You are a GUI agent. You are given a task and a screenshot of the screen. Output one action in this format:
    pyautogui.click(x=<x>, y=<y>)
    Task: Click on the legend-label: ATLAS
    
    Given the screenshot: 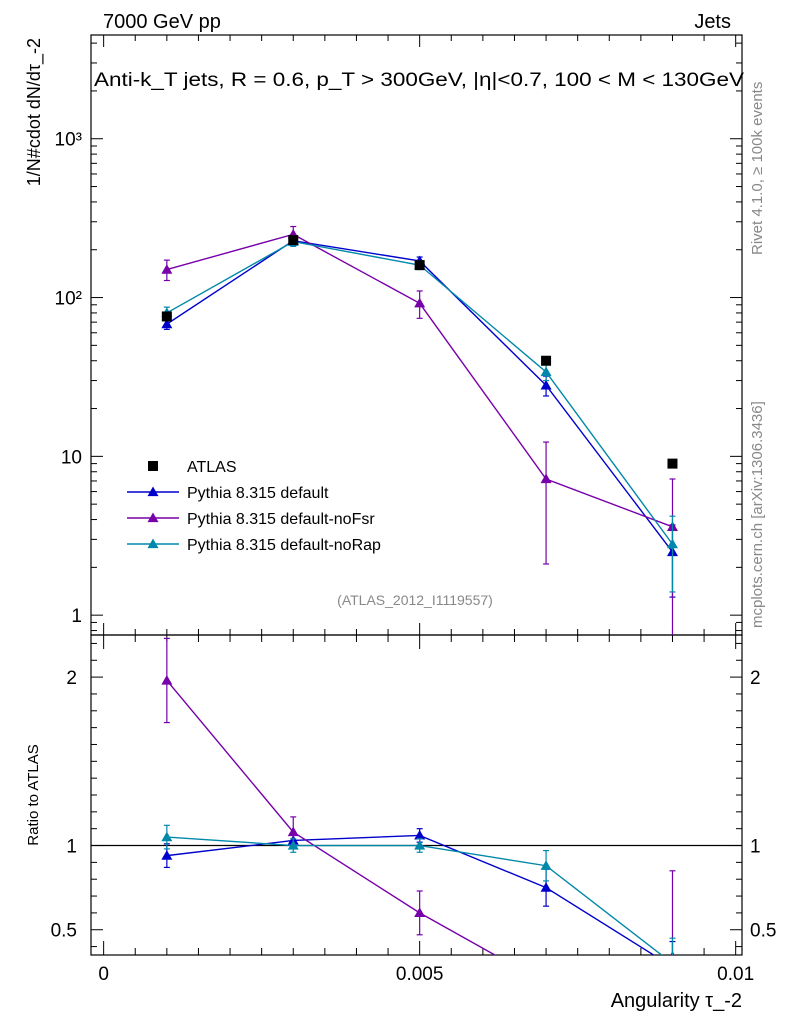 What is the action you would take?
    pyautogui.click(x=212, y=467)
    